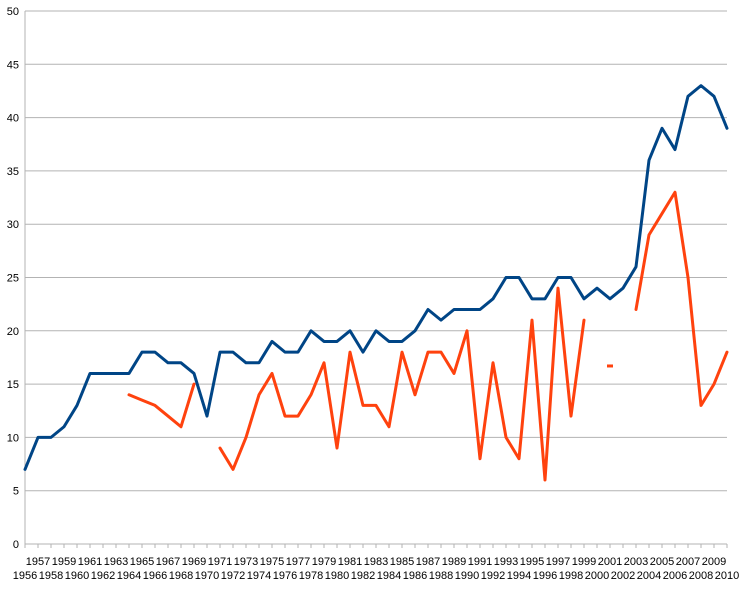 The image size is (747, 594). What do you see at coordinates (13, 438) in the screenshot?
I see `y-tick-label: 10` at bounding box center [13, 438].